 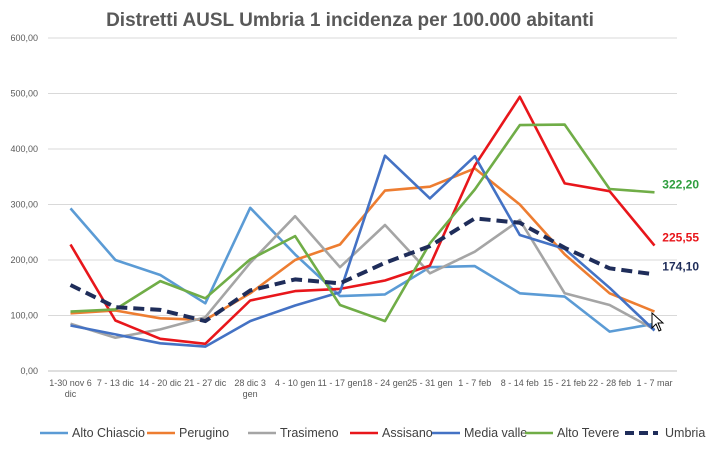 I want to click on x-tick-label: 4 - 10 gen, so click(x=295, y=383).